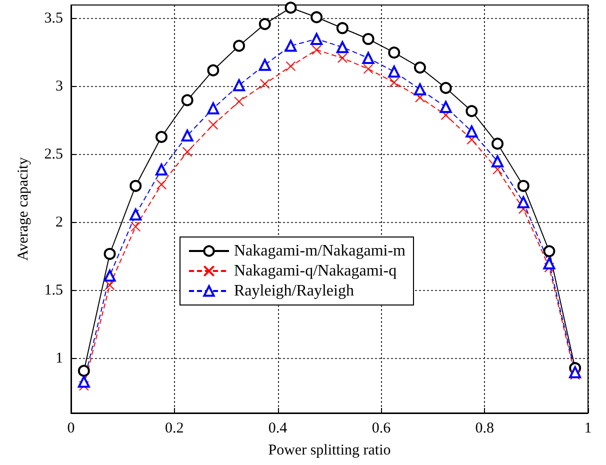 The height and width of the screenshot is (465, 606). I want to click on y-tick-label: 3.5, so click(53, 18).